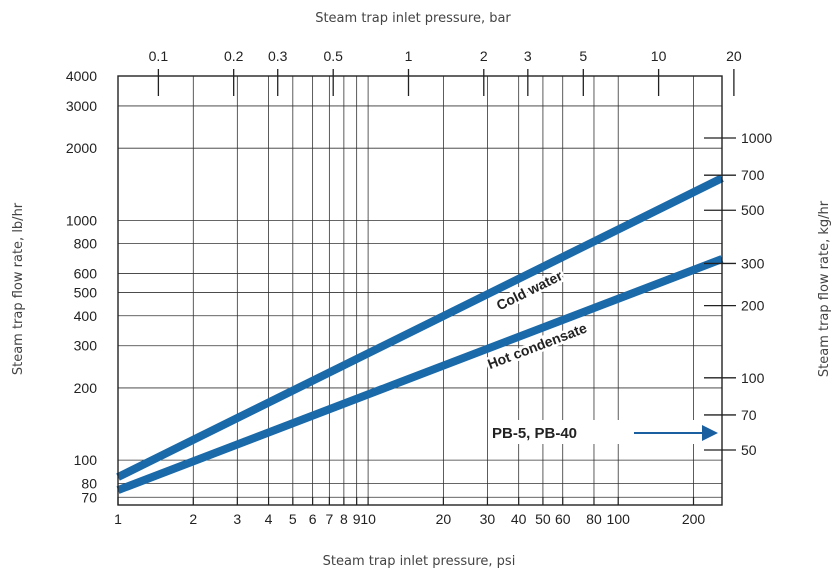 The height and width of the screenshot is (578, 838). What do you see at coordinates (694, 519) in the screenshot?
I see `tick-label-bottom: 200` at bounding box center [694, 519].